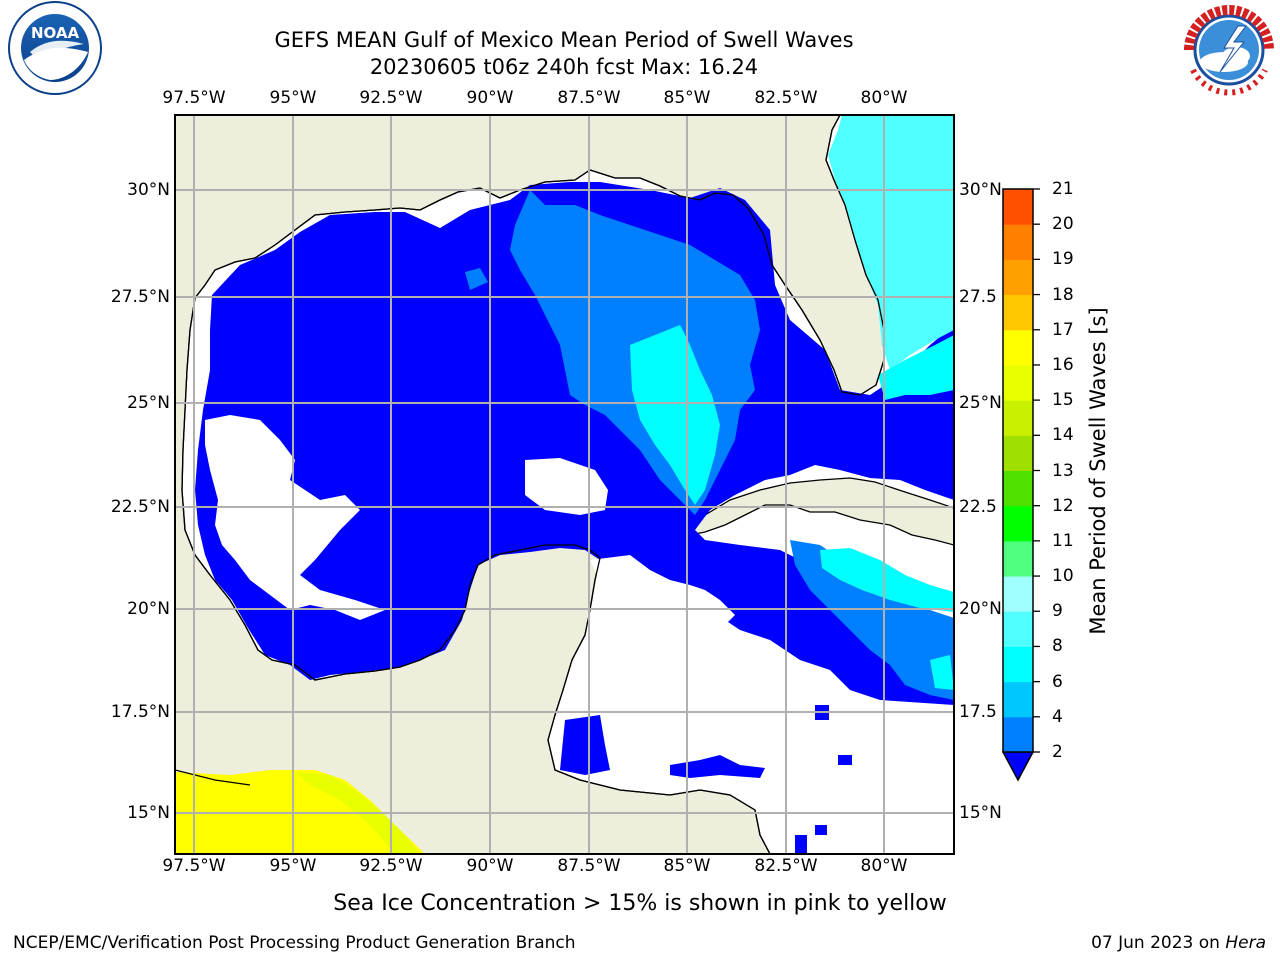  What do you see at coordinates (564, 67) in the screenshot?
I see `chart-subtitle: 20230605 t06z 240h fcst Max: 16.24` at bounding box center [564, 67].